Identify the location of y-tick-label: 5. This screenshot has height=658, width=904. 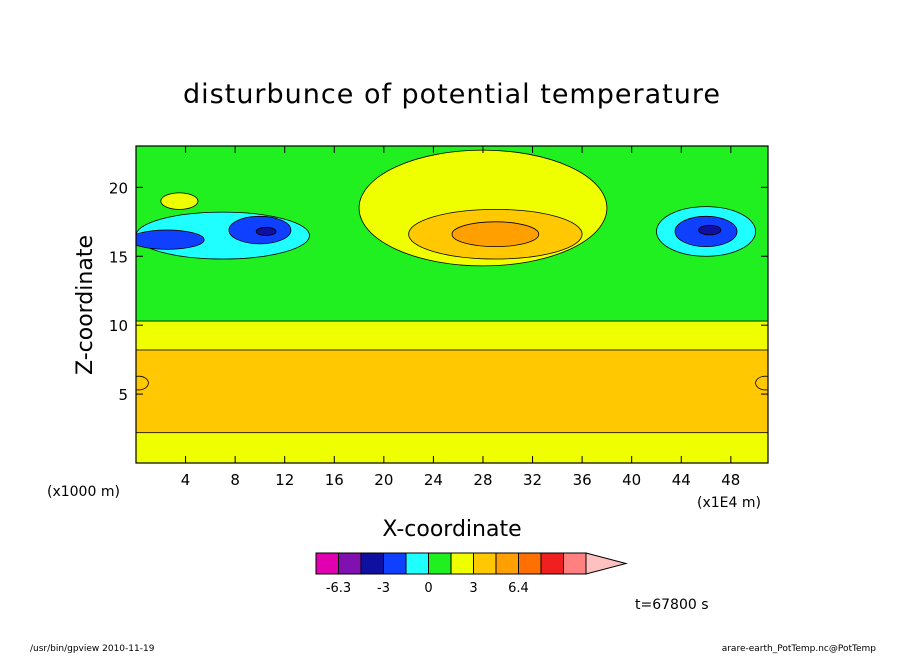
(123, 395).